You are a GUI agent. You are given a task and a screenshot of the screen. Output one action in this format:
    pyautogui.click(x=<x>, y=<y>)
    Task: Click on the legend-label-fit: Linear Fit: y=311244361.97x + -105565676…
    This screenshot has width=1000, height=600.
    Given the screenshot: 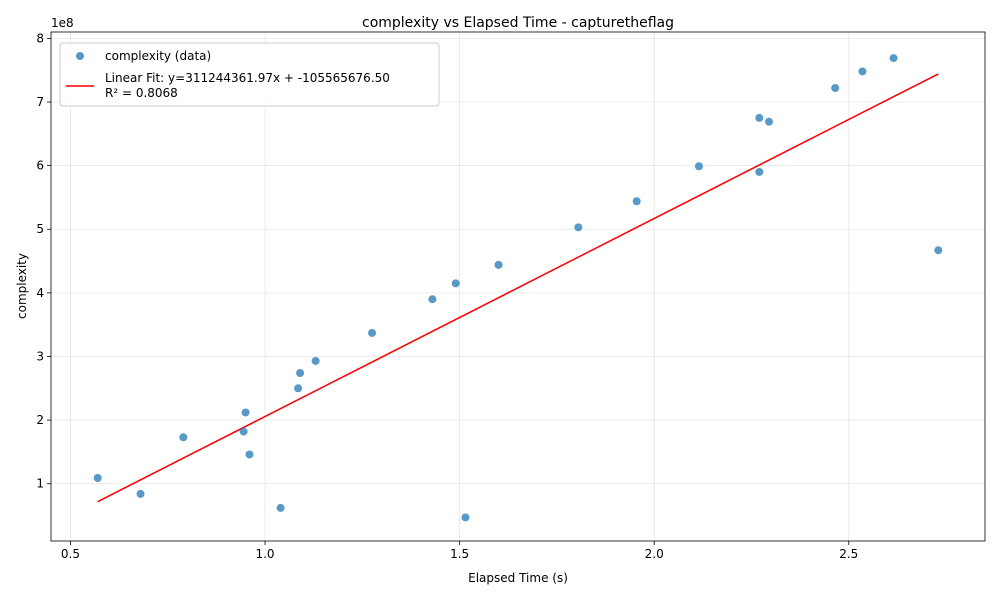 What is the action you would take?
    pyautogui.click(x=247, y=78)
    